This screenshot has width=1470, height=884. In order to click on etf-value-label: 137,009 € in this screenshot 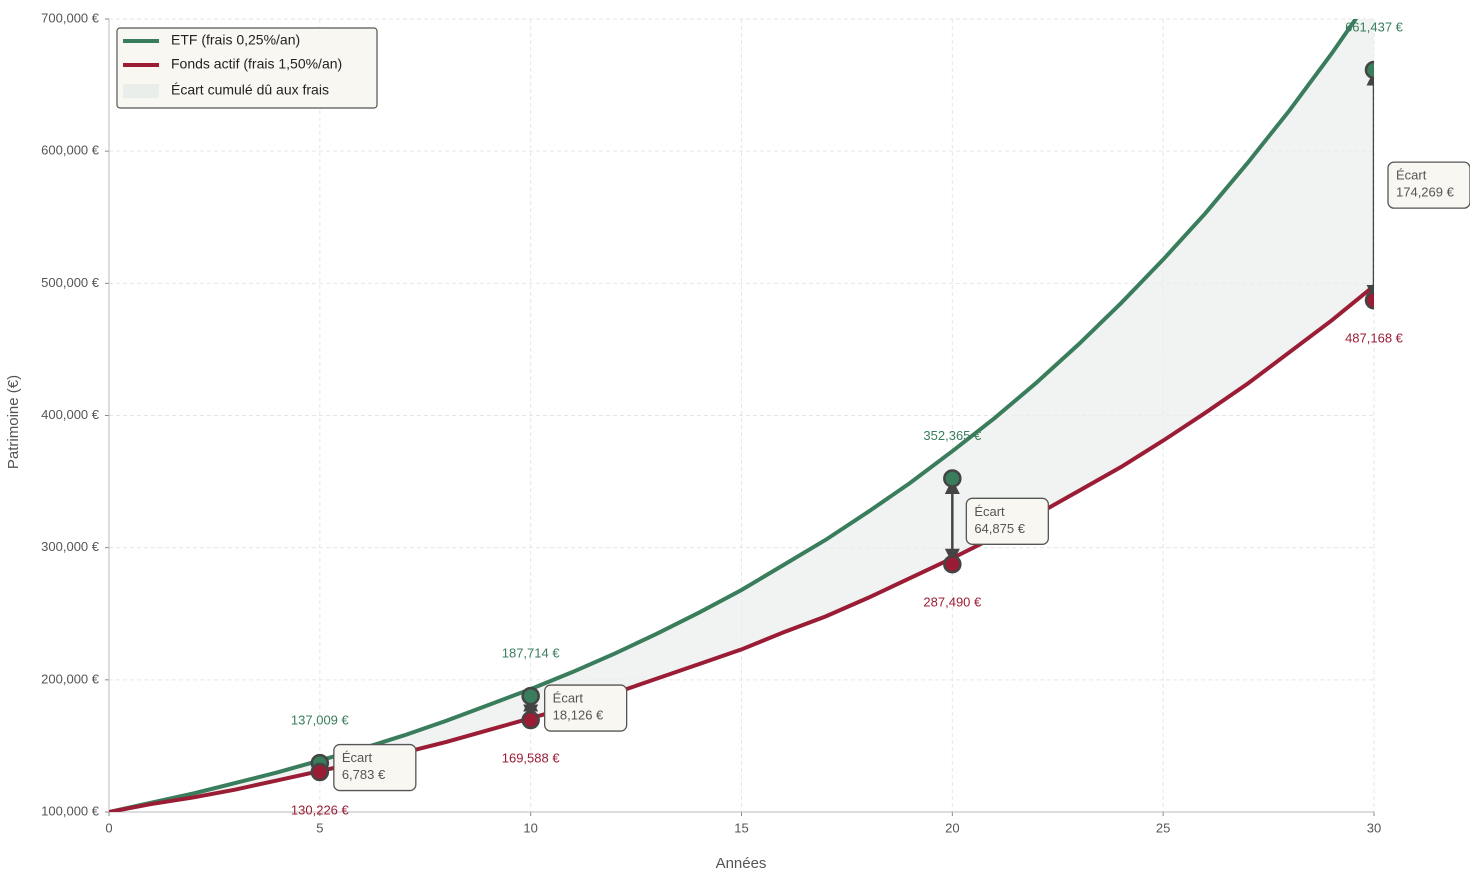, I will do `click(320, 720)`.